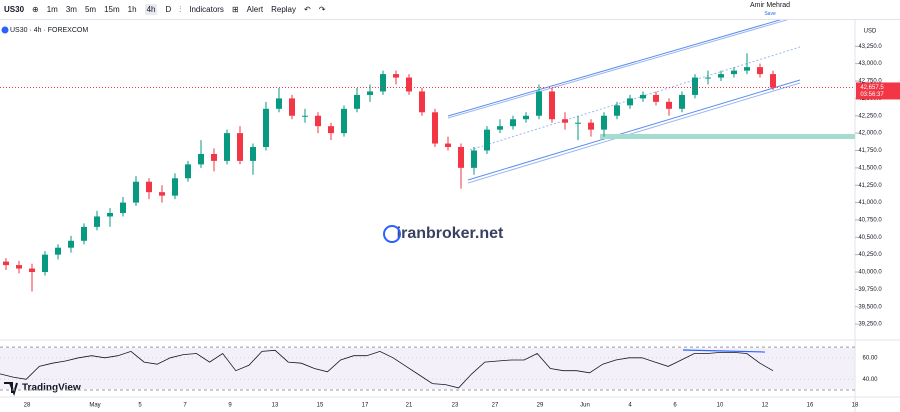 The width and height of the screenshot is (900, 412). What do you see at coordinates (540, 406) in the screenshot?
I see `x-tick-label: 29` at bounding box center [540, 406].